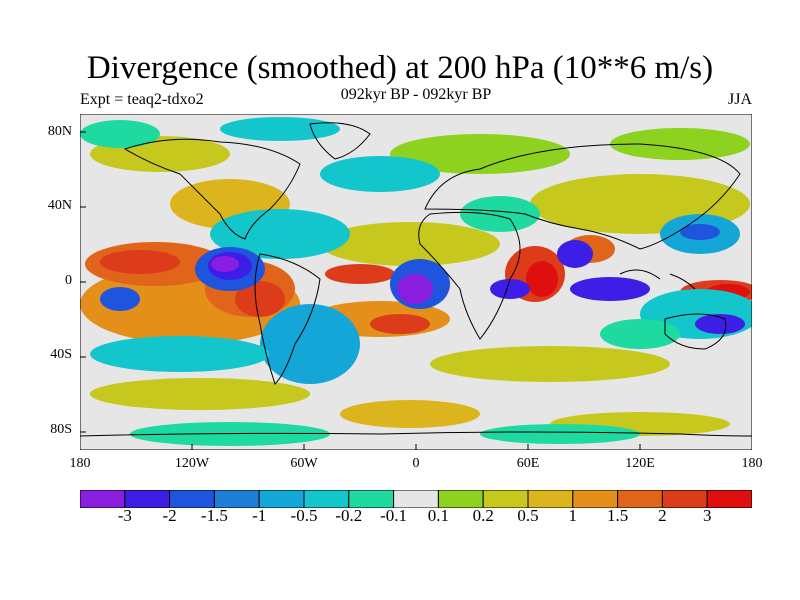 This screenshot has height=600, width=800. I want to click on lat-label: 80S, so click(61, 429).